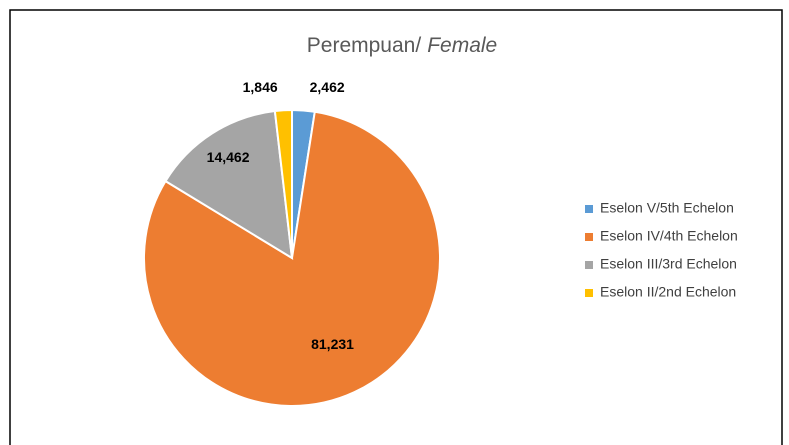  Describe the element at coordinates (327, 87) in the screenshot. I see `data-label: 2,462` at that location.